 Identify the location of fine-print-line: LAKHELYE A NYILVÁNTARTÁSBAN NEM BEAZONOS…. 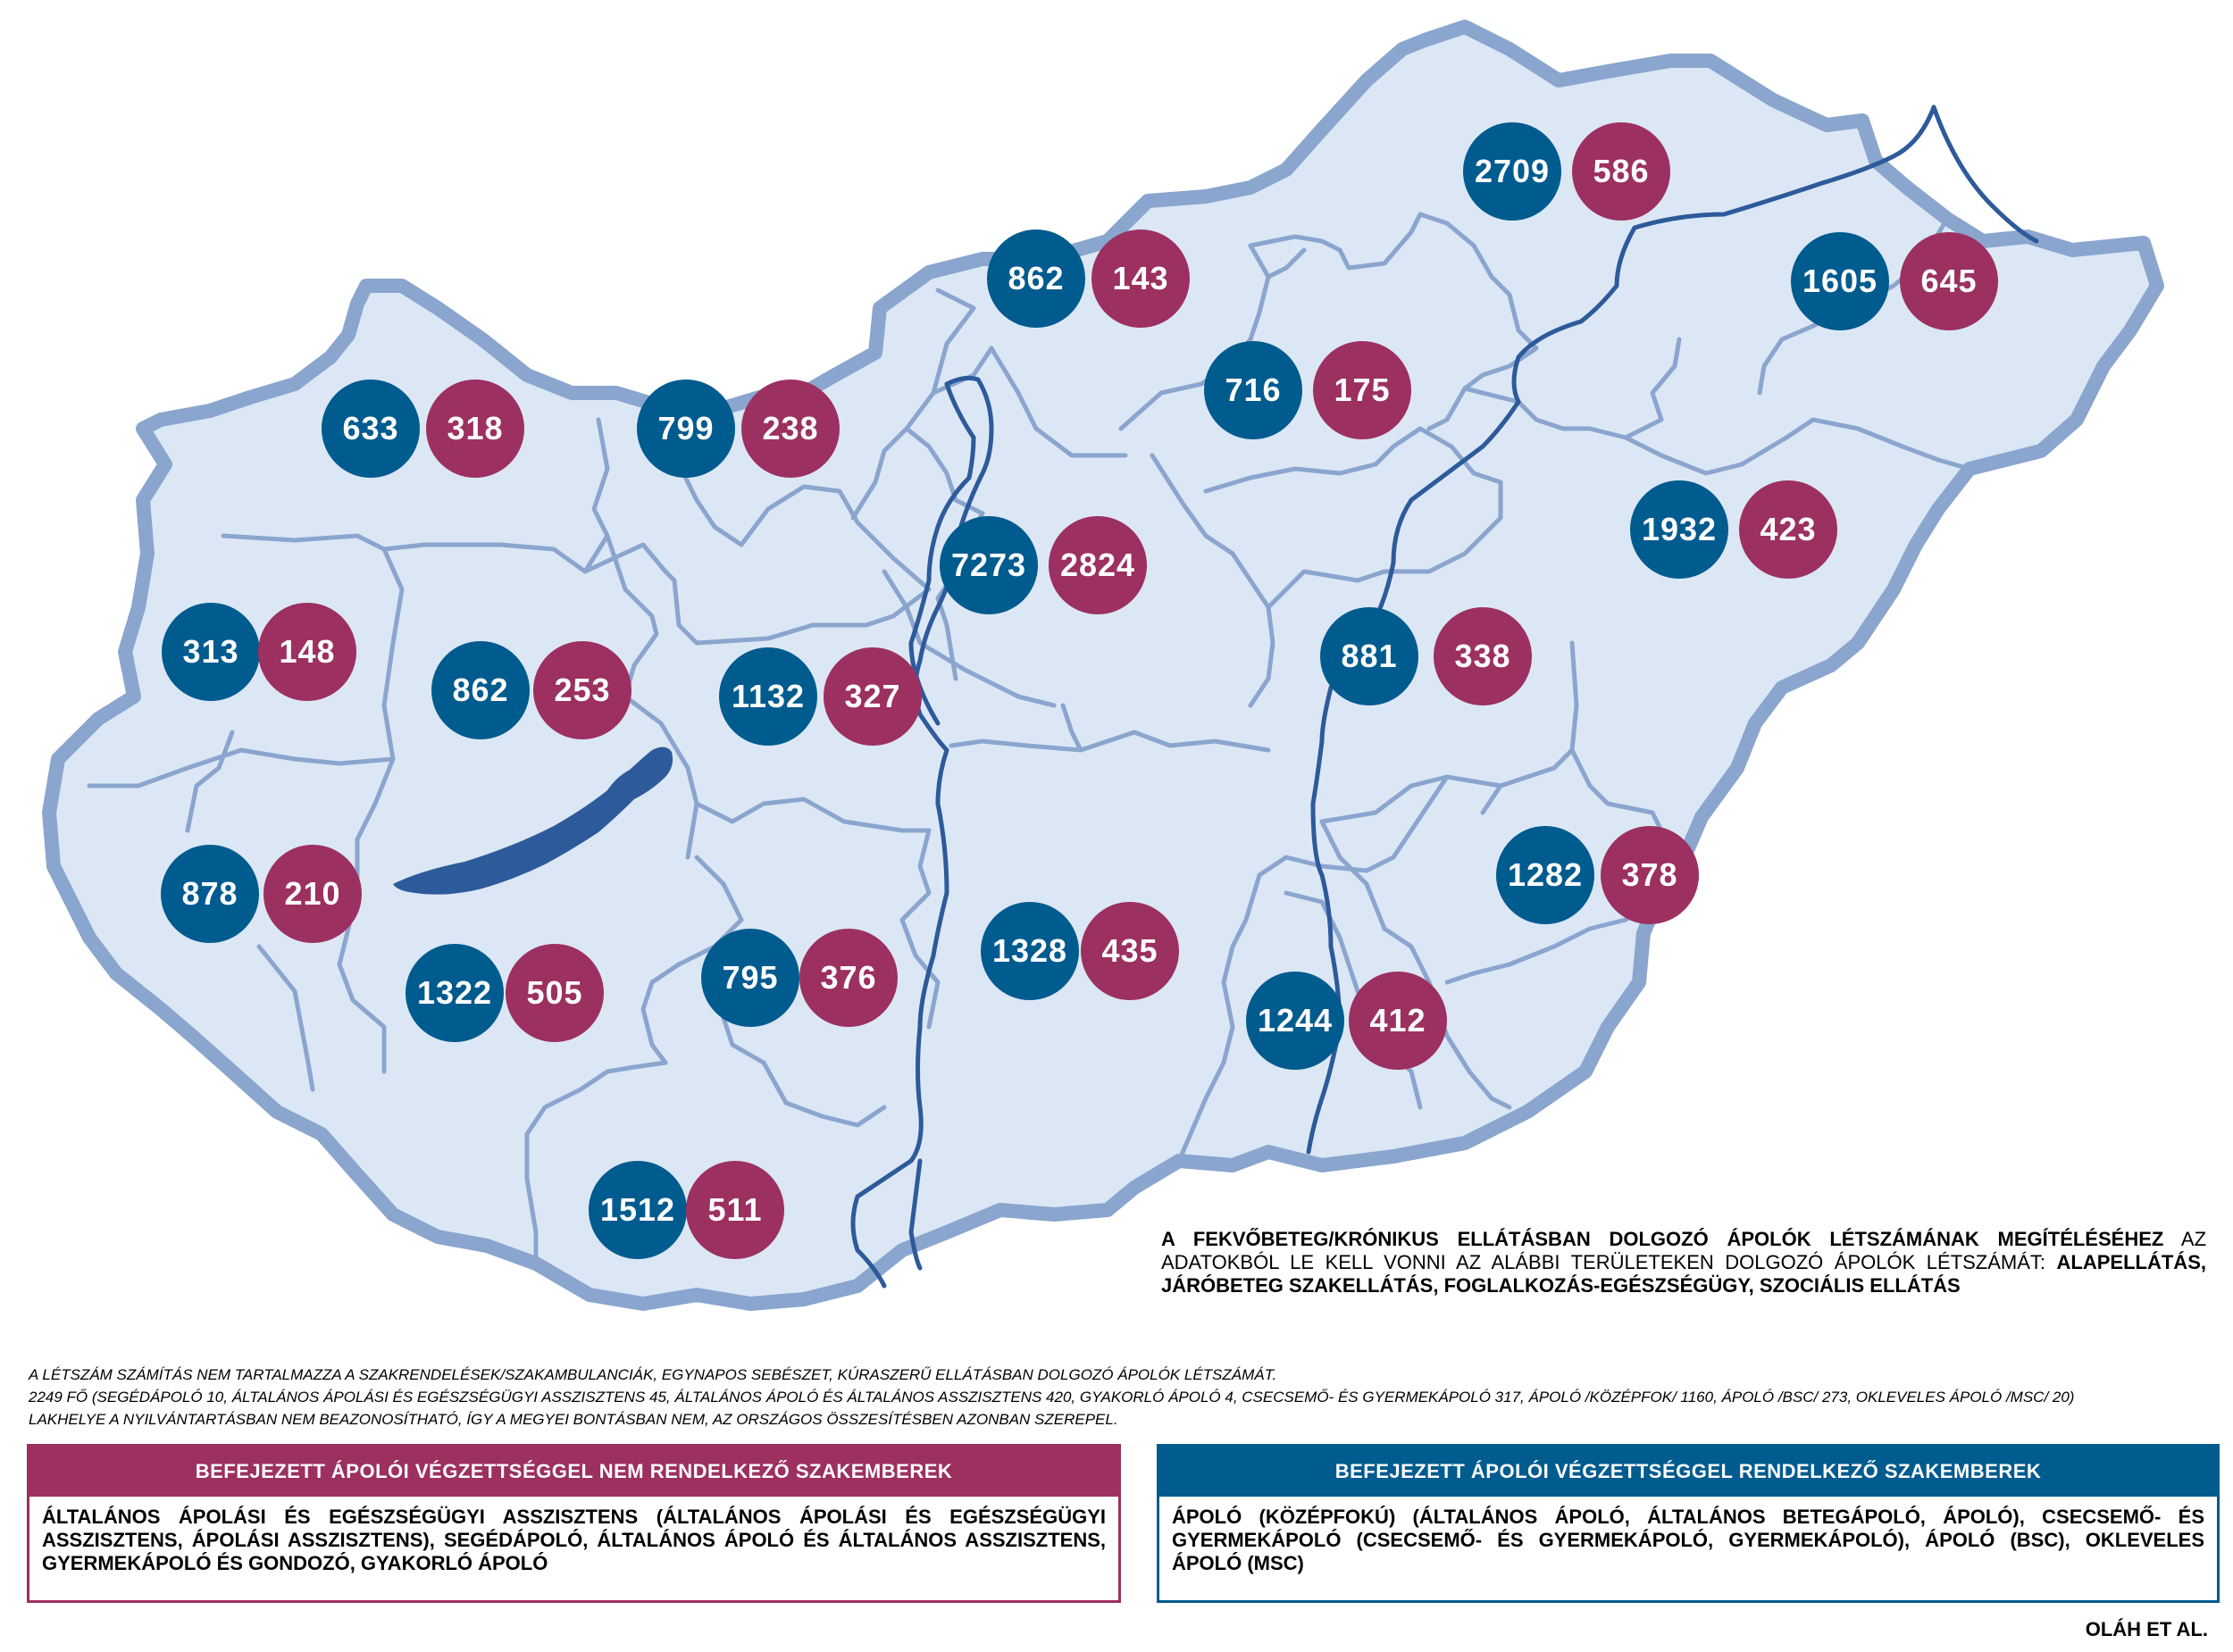
(573, 1419).